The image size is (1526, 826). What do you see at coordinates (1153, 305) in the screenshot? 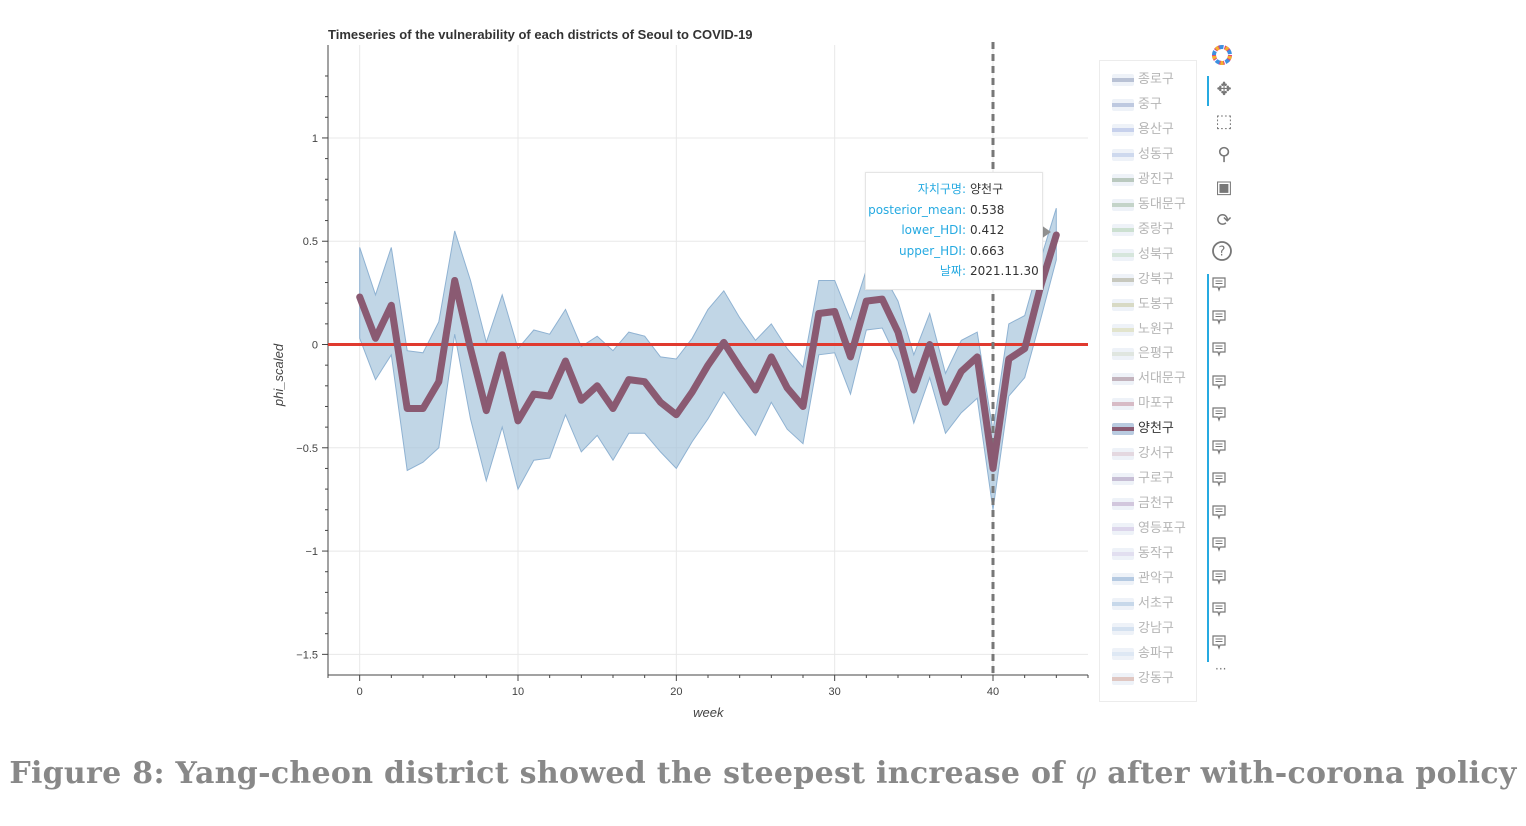
I see `legend-item: 도봉구` at bounding box center [1153, 305].